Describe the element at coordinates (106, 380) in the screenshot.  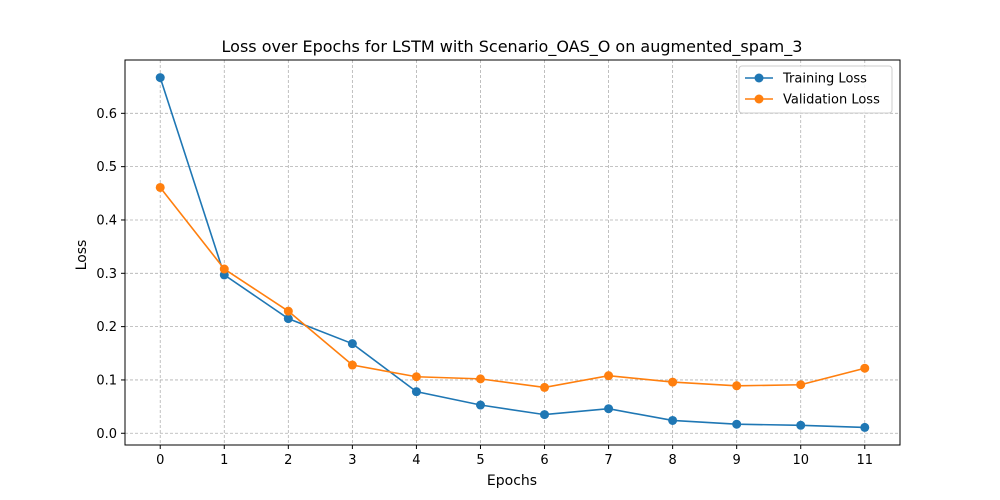
I see `y-tick-label: 0.1` at that location.